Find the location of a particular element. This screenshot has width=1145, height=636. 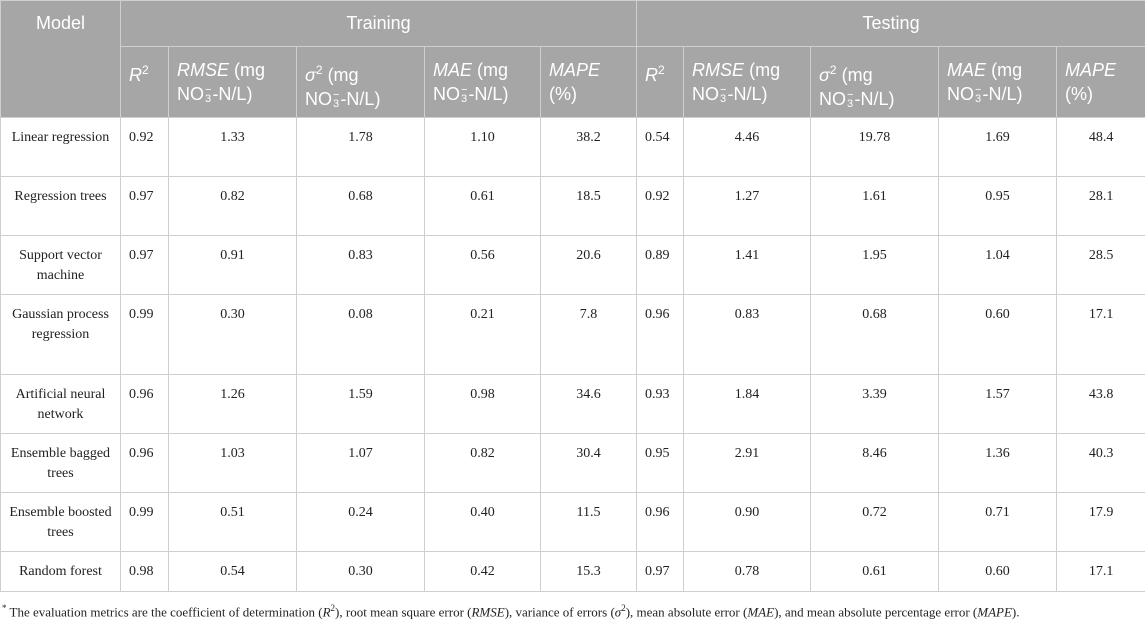

value-cell: 48.4 is located at coordinates (1100, 147).